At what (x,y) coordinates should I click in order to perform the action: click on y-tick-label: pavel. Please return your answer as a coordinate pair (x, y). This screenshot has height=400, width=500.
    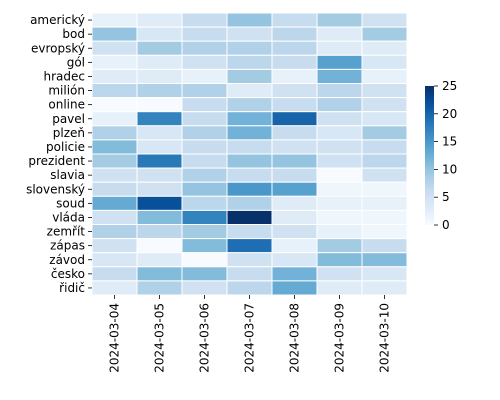
    Looking at the image, I should click on (68, 119).